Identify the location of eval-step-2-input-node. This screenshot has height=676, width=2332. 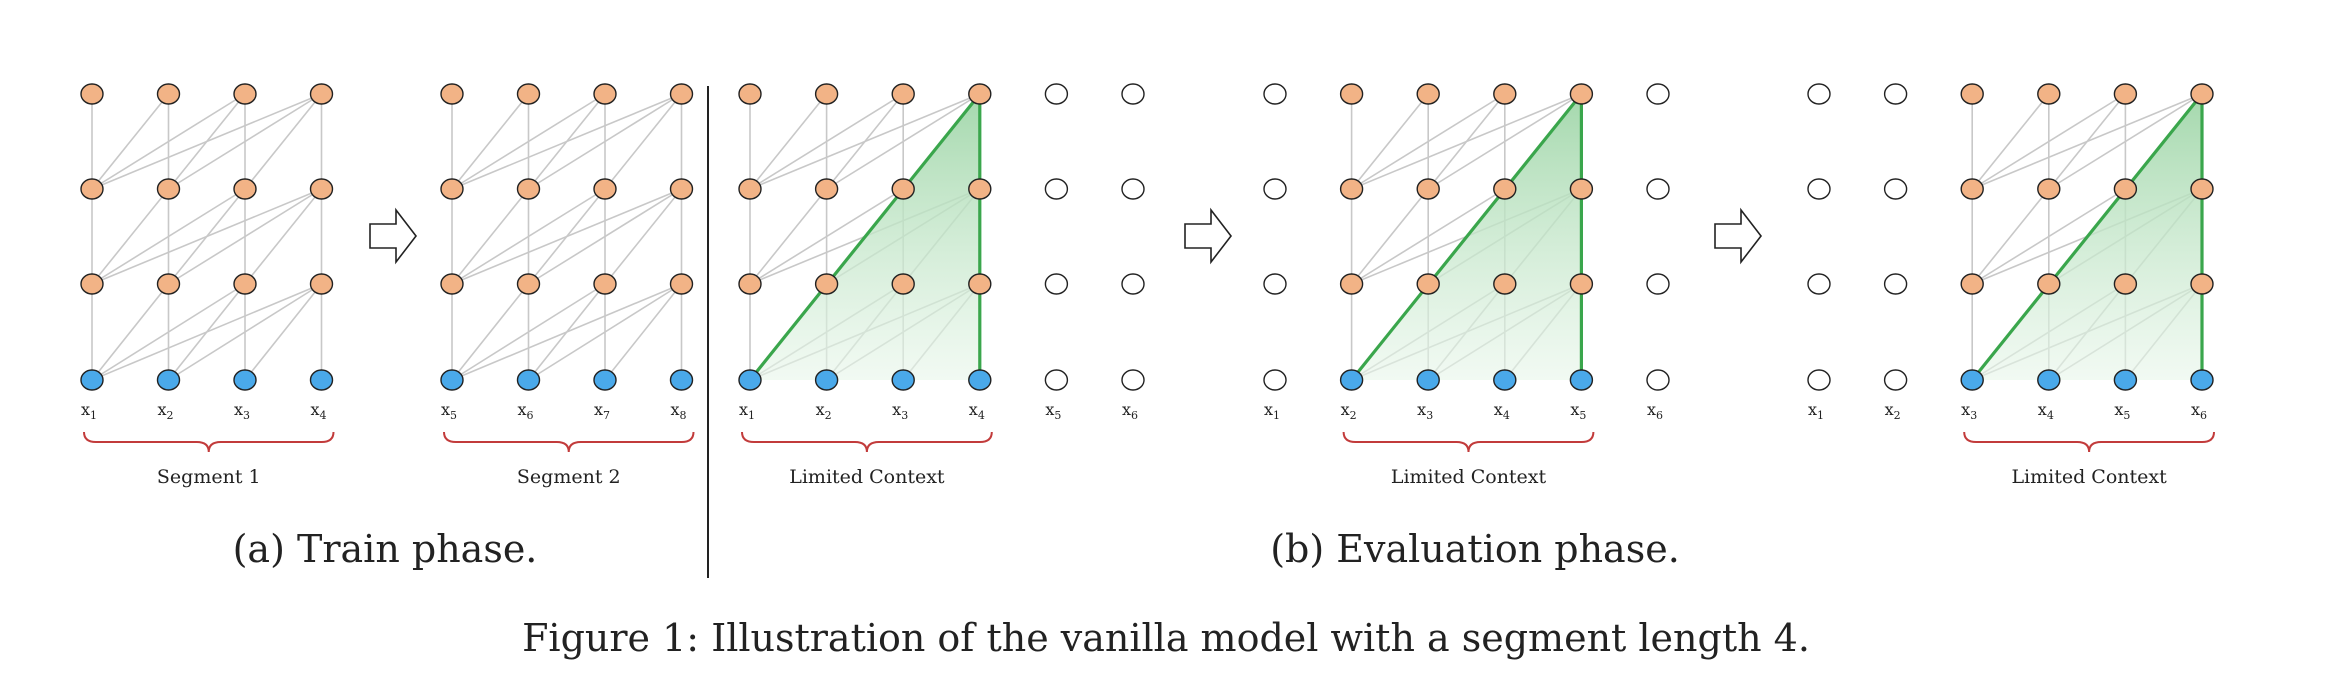
(1351, 380).